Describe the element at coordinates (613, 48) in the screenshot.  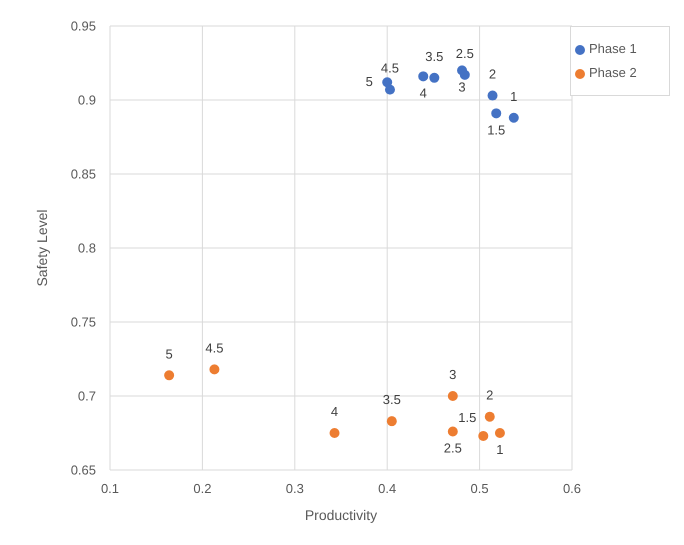
I see `legend-label: Phase 1` at that location.